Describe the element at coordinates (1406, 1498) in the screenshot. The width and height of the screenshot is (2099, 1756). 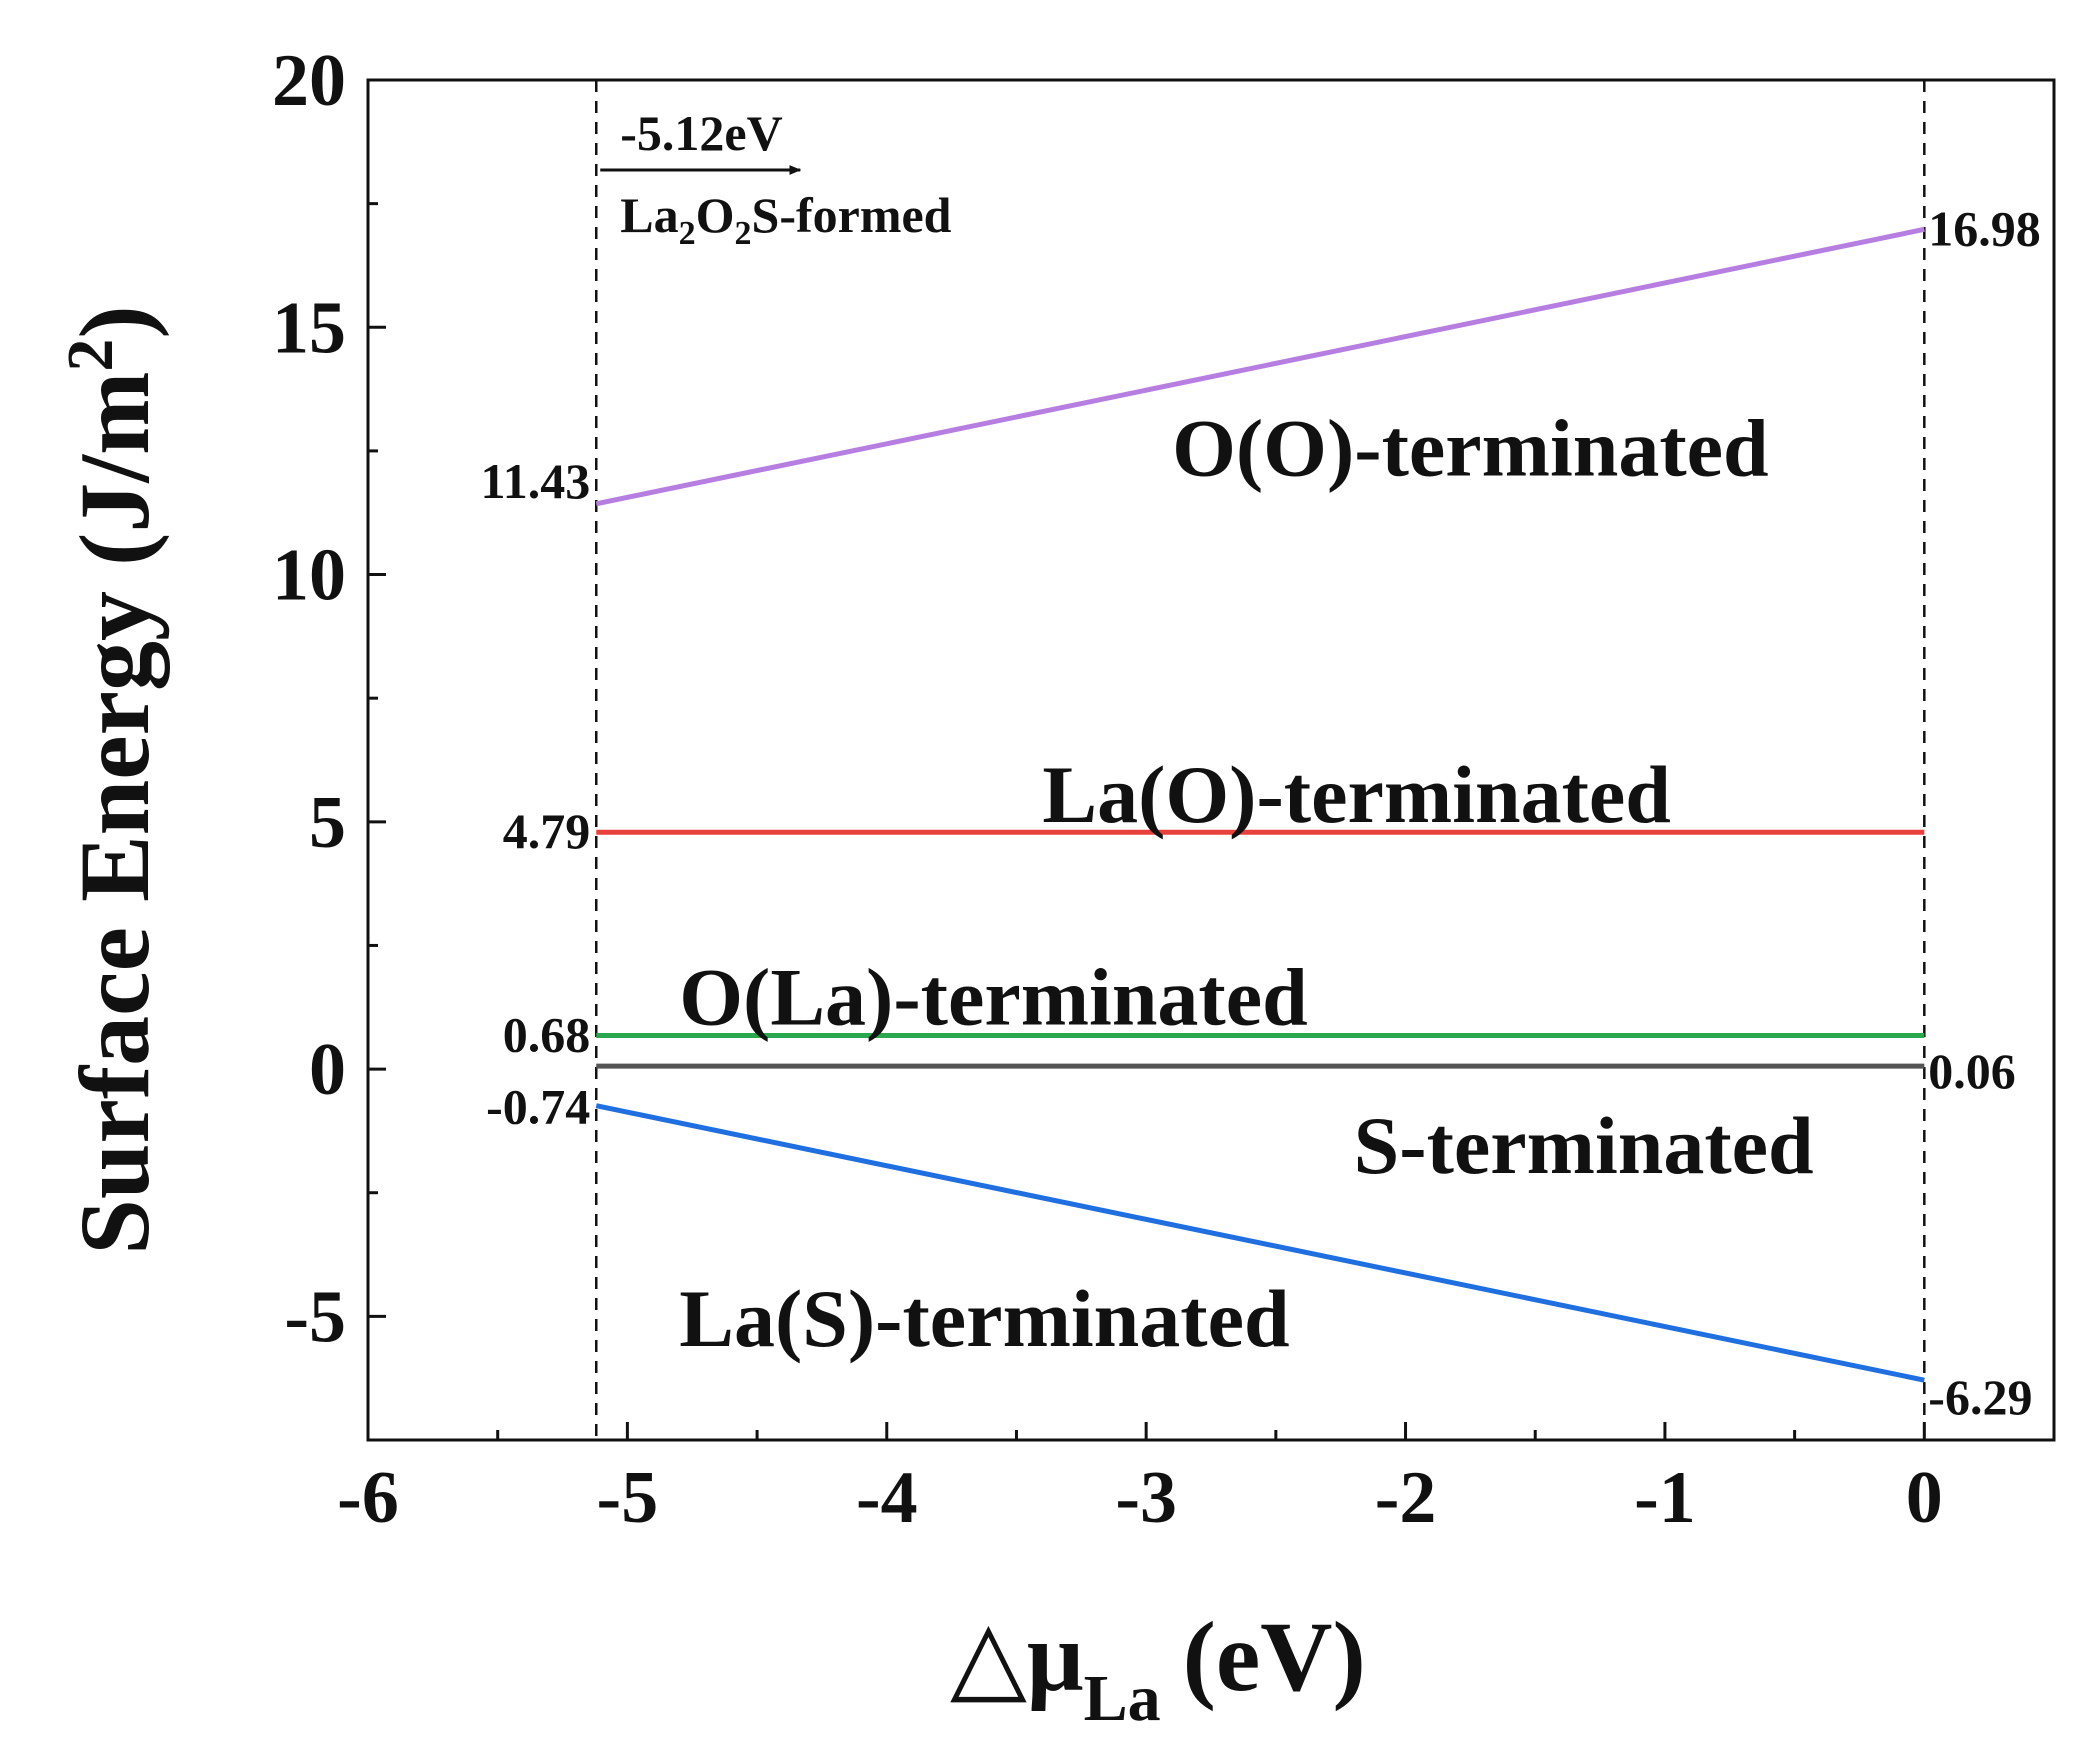
I see `x-tick-label: -2` at that location.